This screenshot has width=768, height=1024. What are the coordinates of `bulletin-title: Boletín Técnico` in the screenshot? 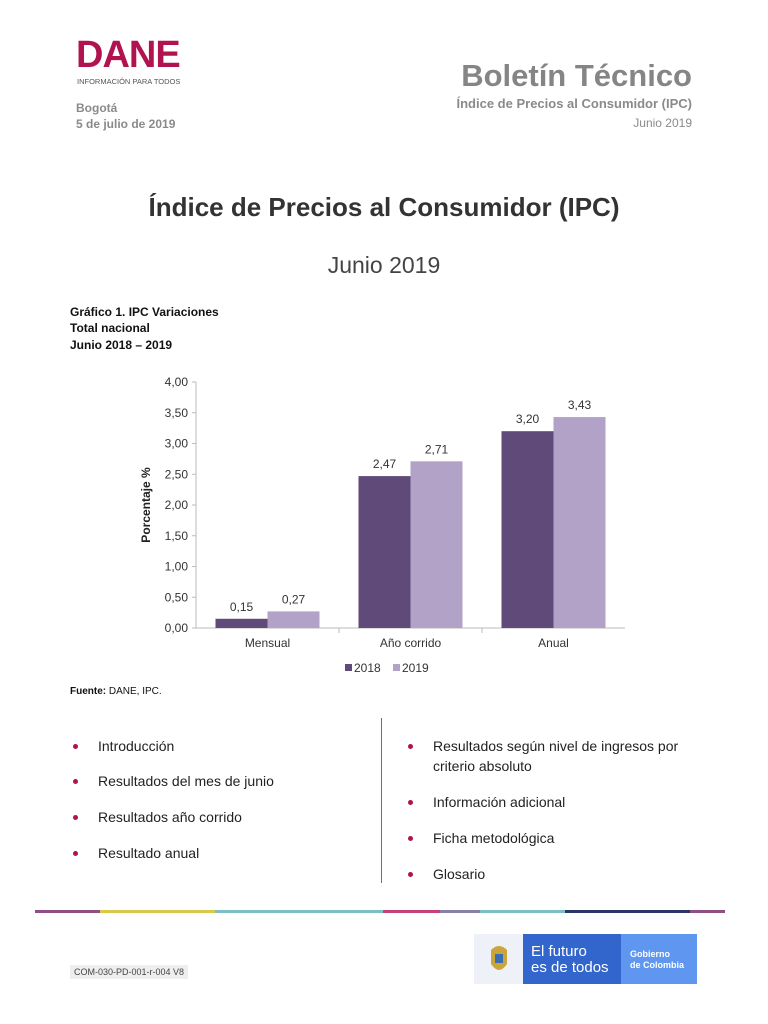 It's located at (576, 75).